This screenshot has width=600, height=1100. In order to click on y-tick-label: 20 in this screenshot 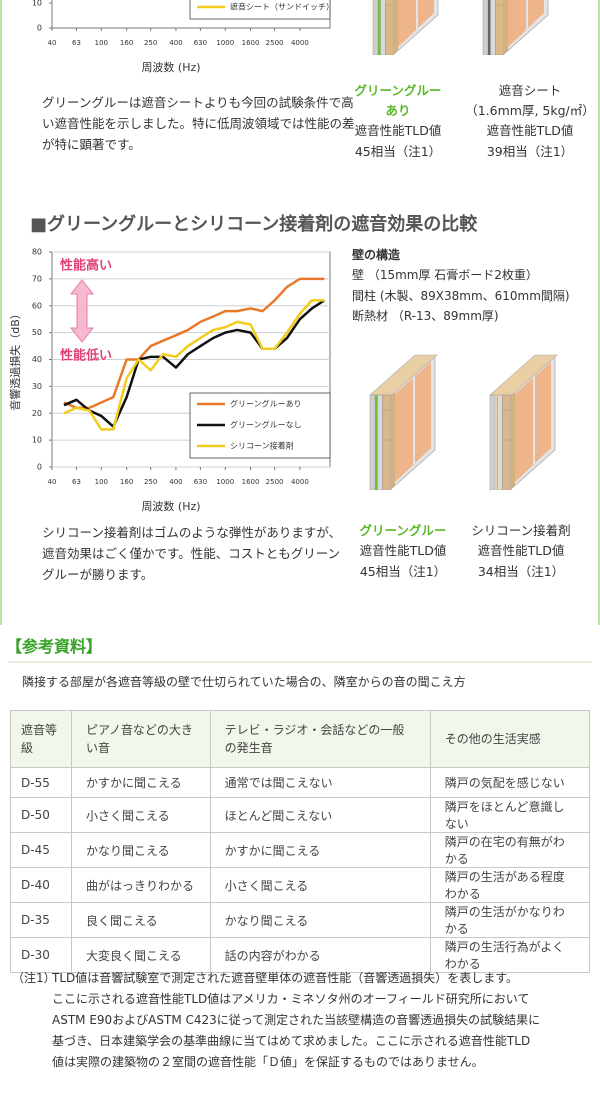, I will do `click(37, 413)`.